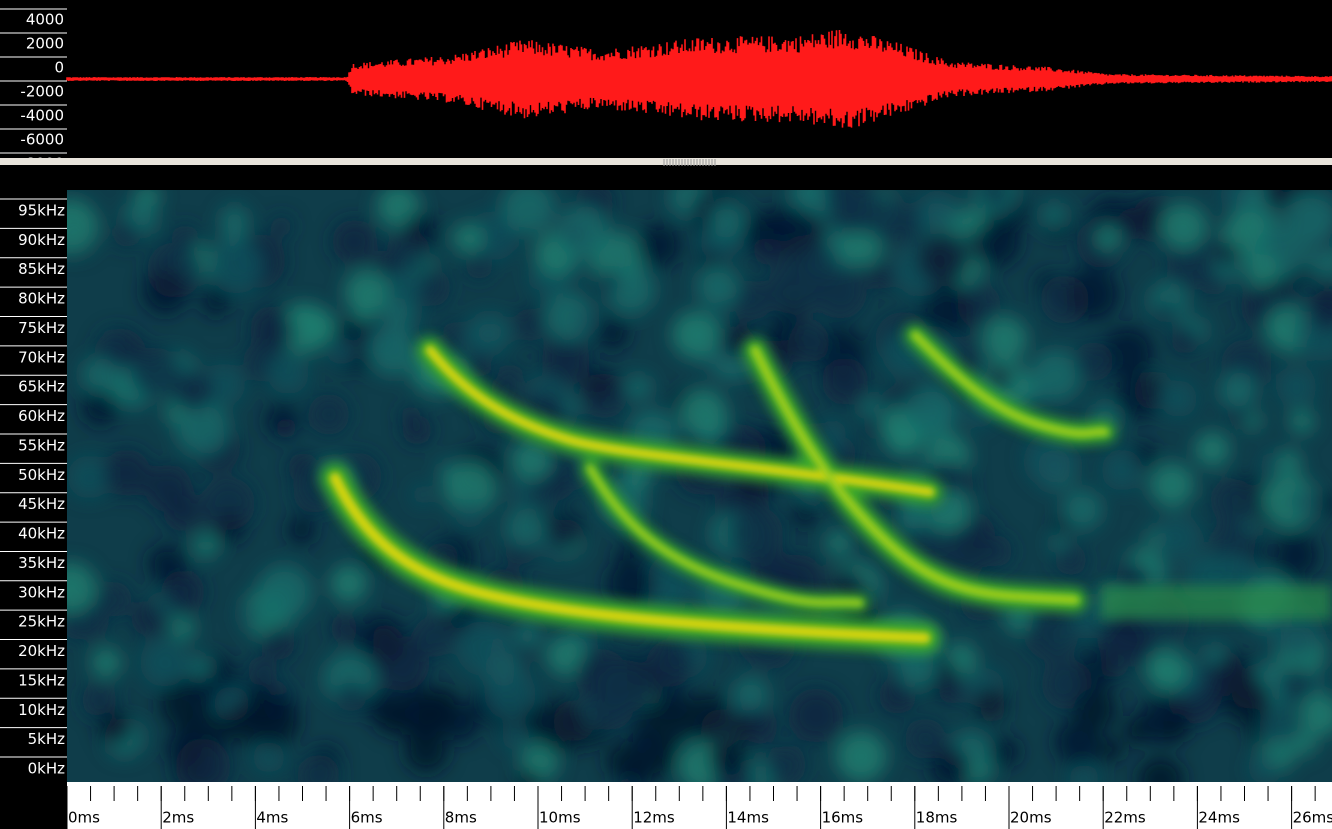 This screenshot has height=829, width=1332. What do you see at coordinates (843, 818) in the screenshot?
I see `x-tick-label: 16ms` at bounding box center [843, 818].